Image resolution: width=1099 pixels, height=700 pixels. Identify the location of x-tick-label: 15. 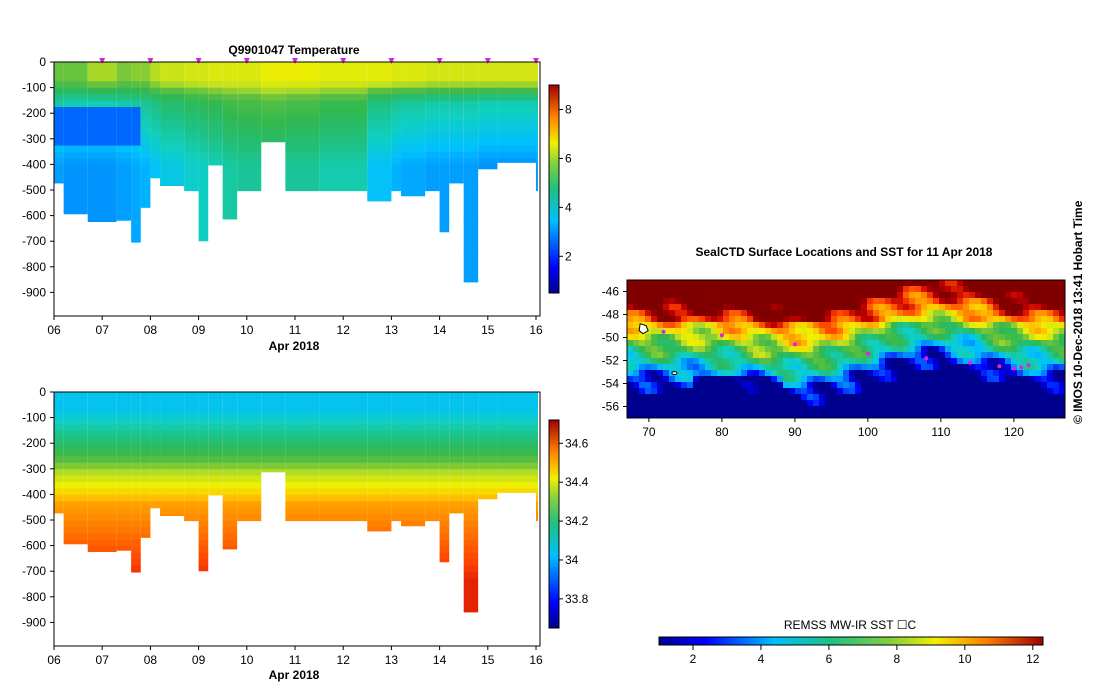
(488, 660).